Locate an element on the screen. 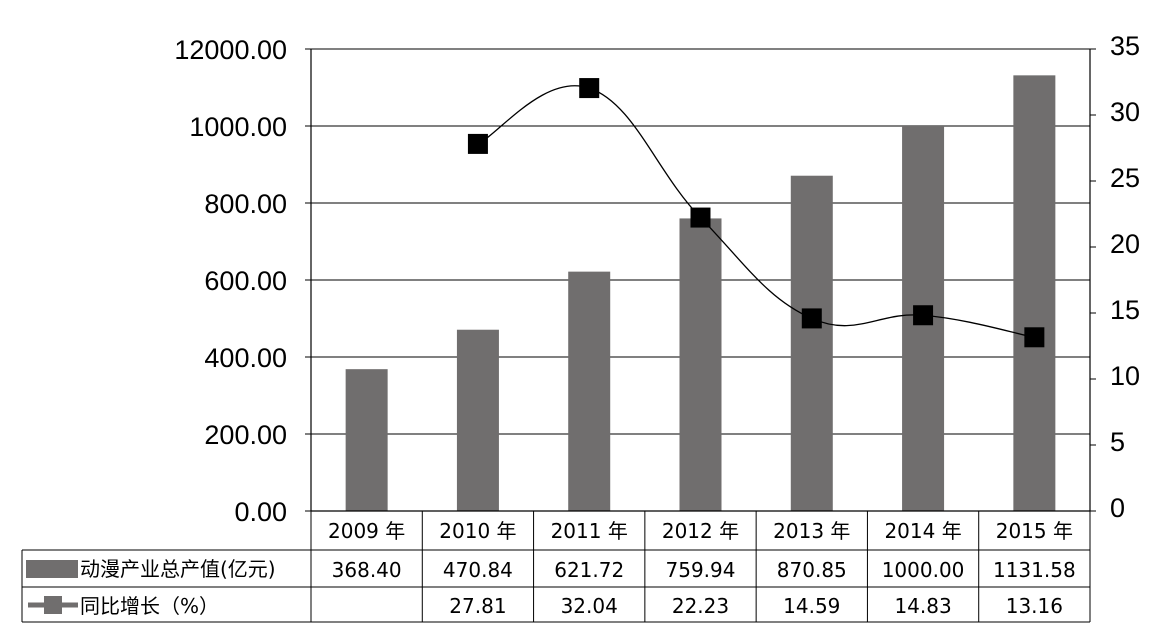 The height and width of the screenshot is (640, 1168). right-tick-label: 0 is located at coordinates (1117, 508).